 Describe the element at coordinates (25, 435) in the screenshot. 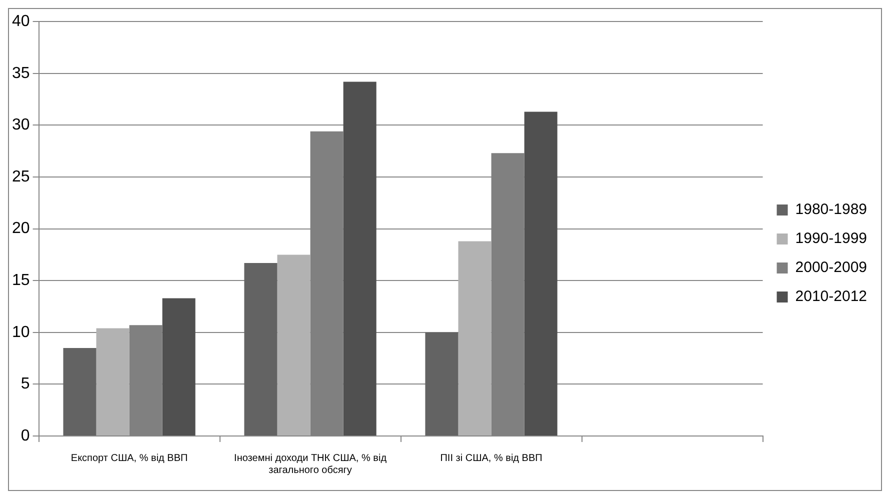

I see `y-tick-label: 0` at that location.